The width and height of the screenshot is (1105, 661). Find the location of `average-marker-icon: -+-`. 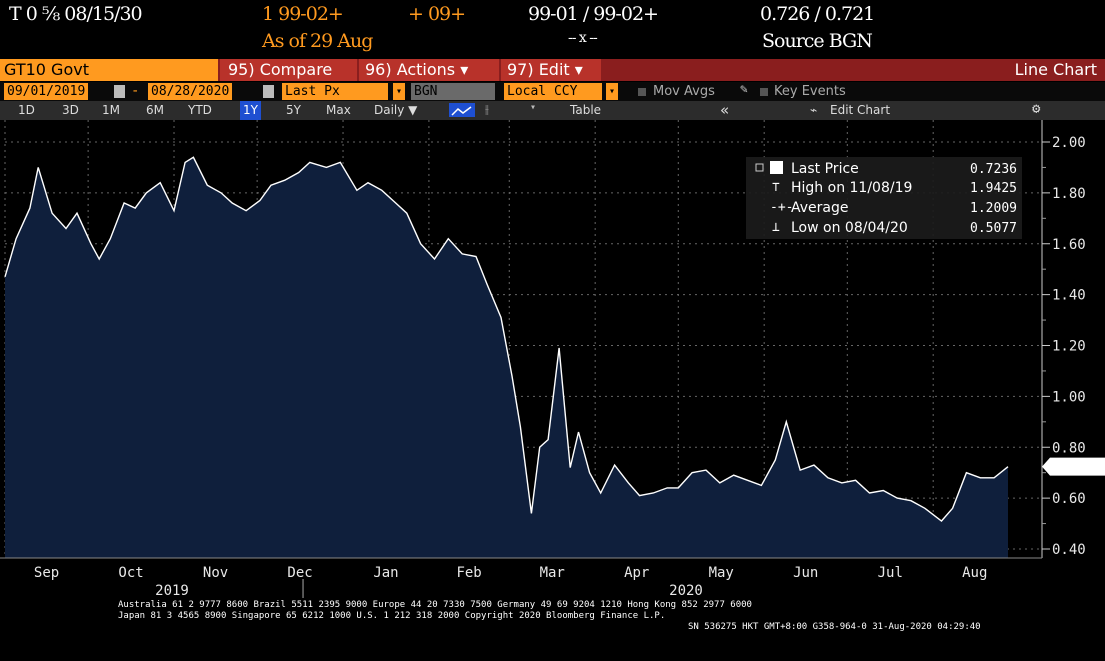

average-marker-icon: -+- is located at coordinates (781, 207).